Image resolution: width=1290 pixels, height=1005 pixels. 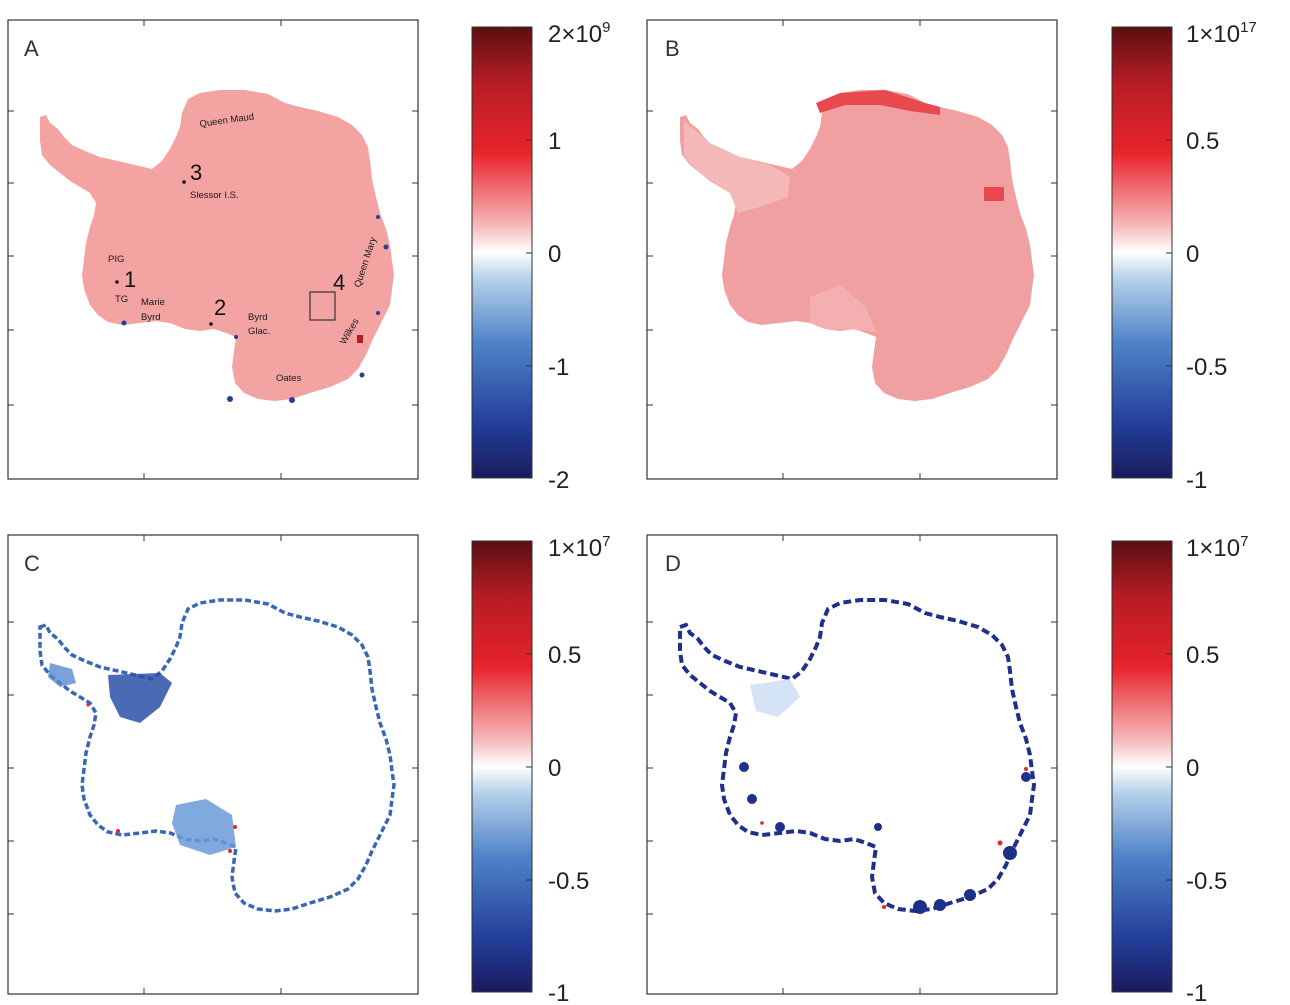 What do you see at coordinates (196, 172) in the screenshot?
I see `label-site-3: 3` at bounding box center [196, 172].